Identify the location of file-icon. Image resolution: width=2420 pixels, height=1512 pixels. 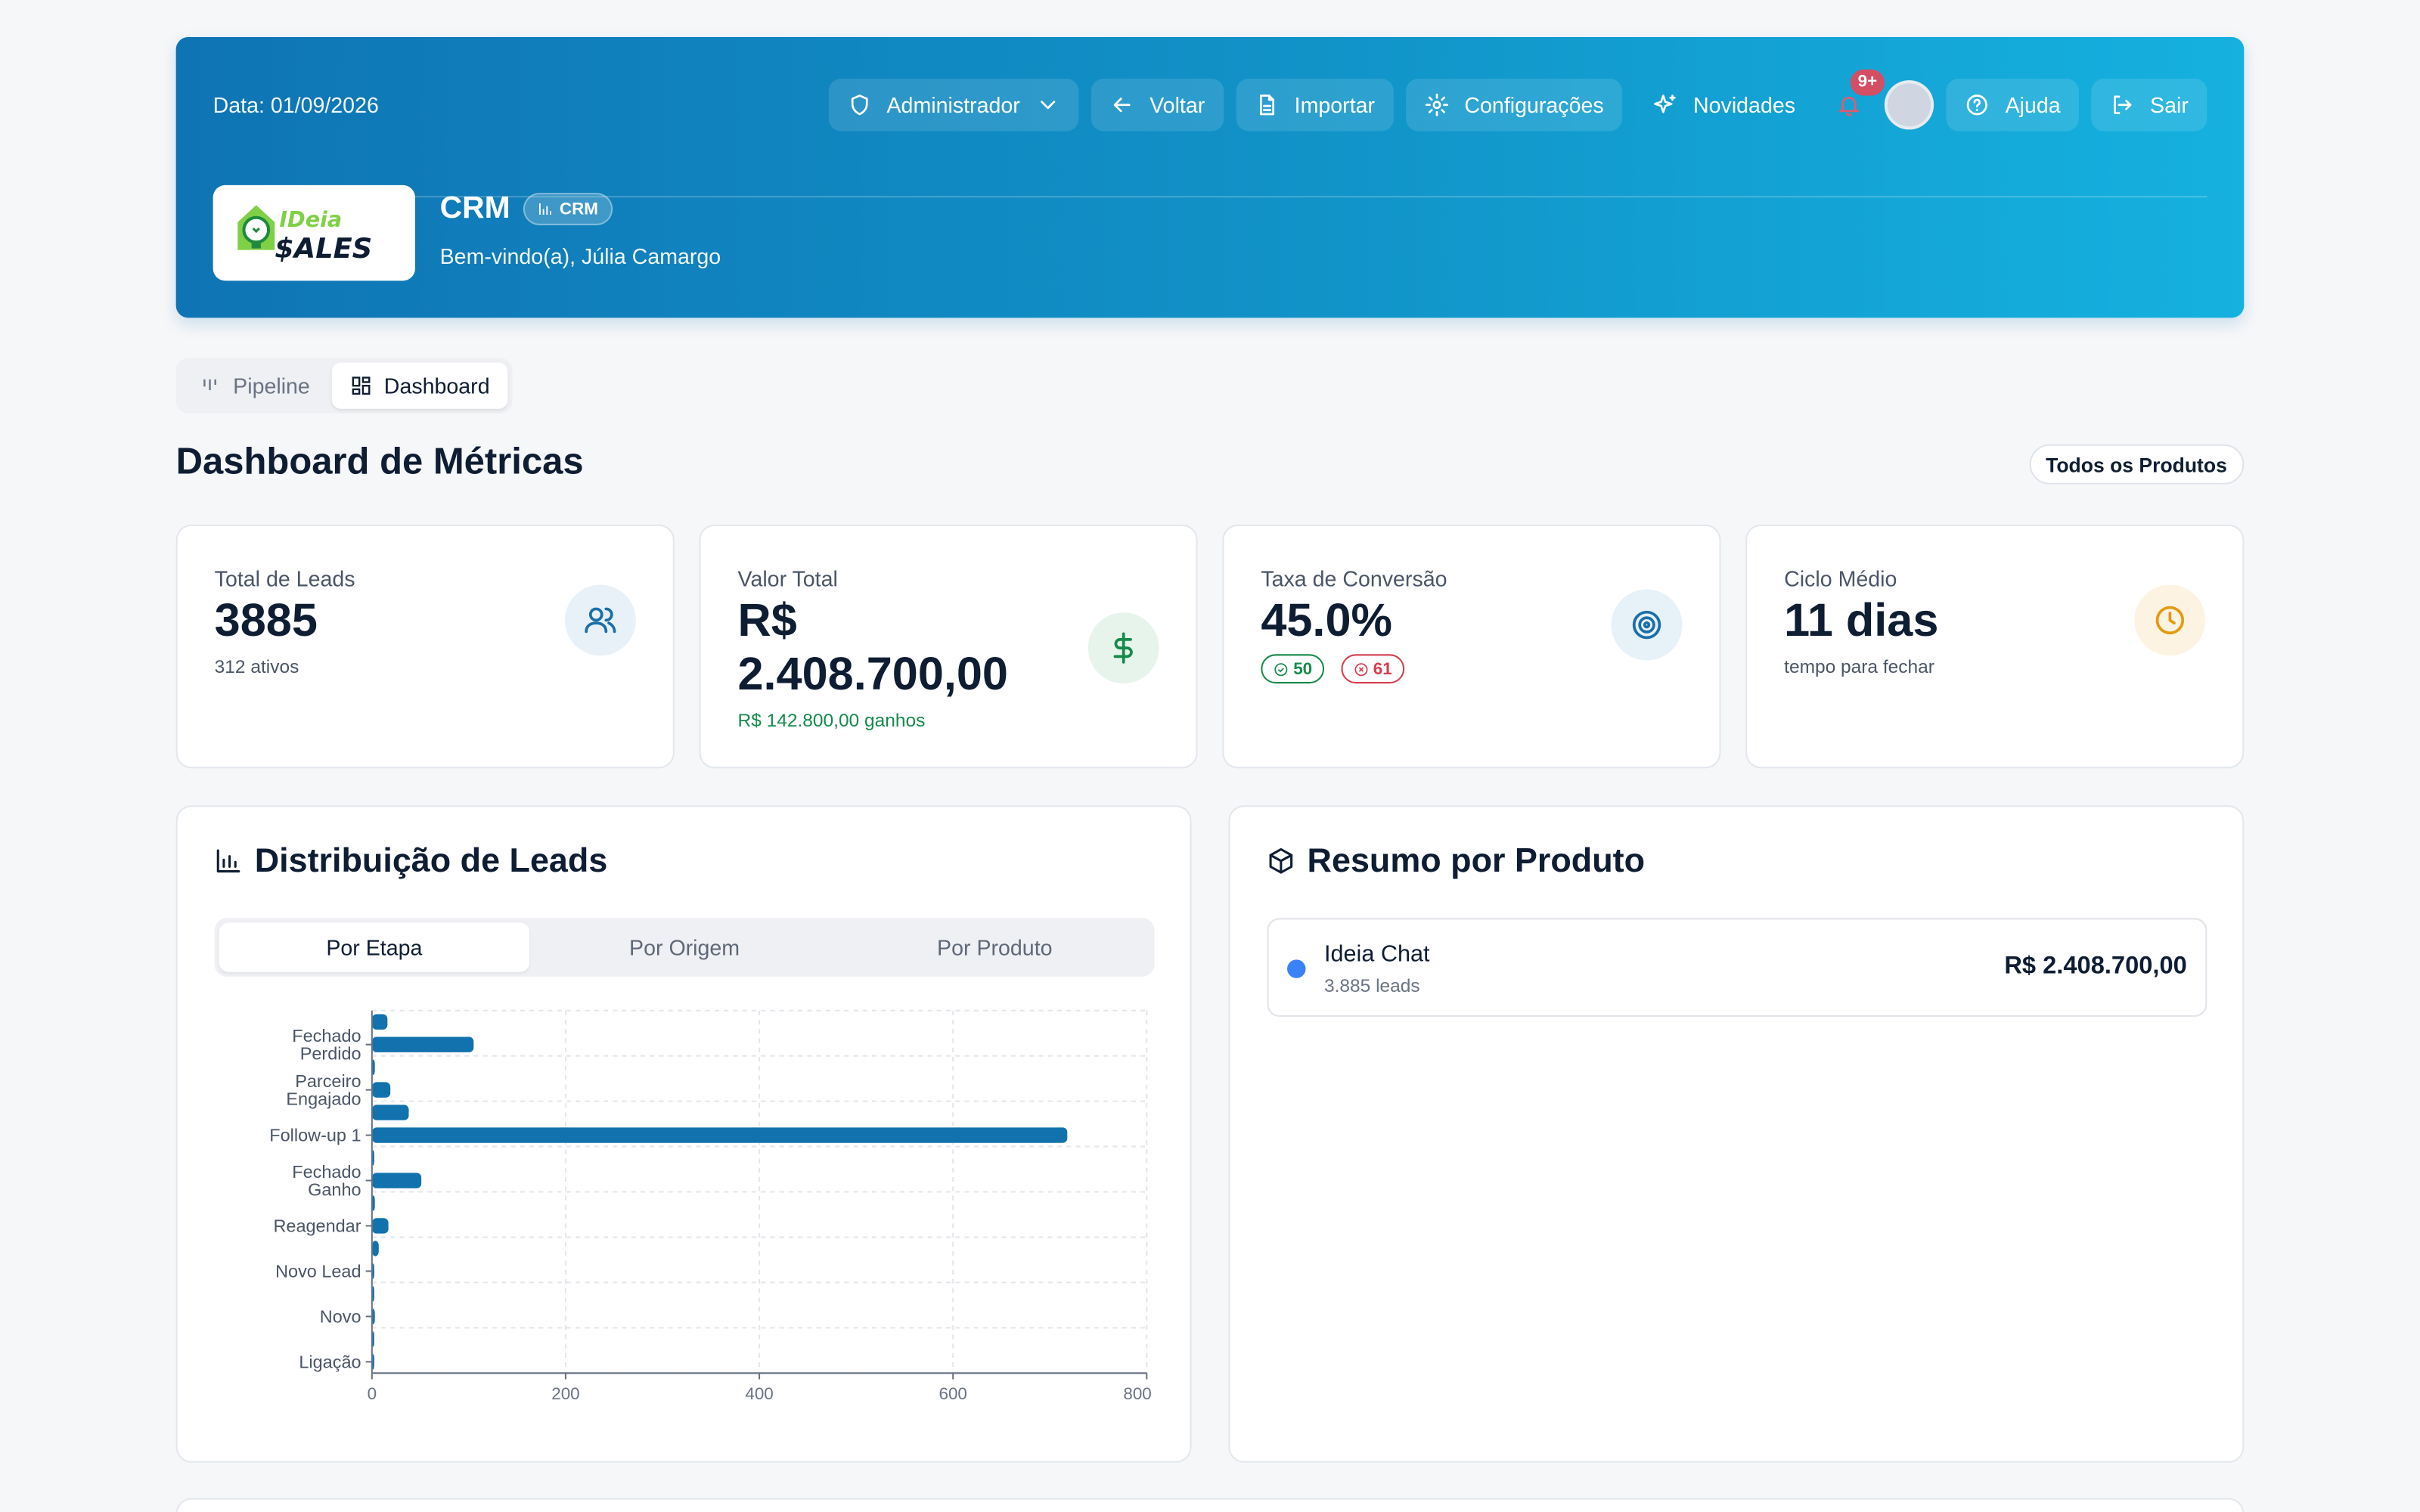
(1266, 105).